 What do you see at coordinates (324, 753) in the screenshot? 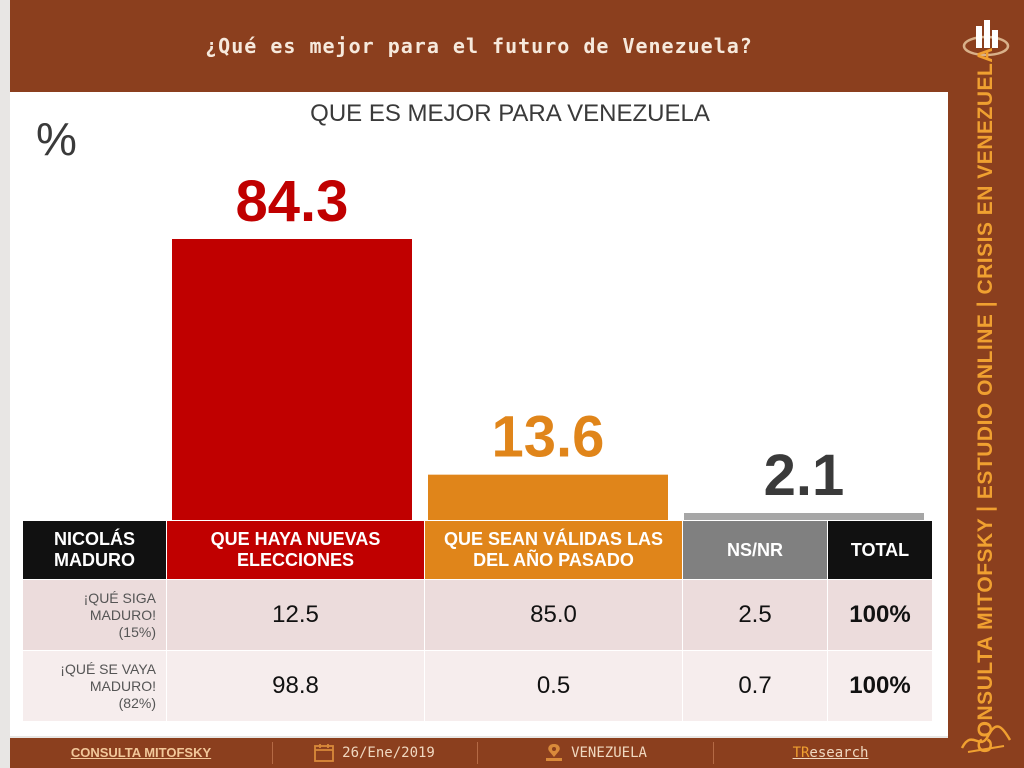
I see `calendar-icon` at bounding box center [324, 753].